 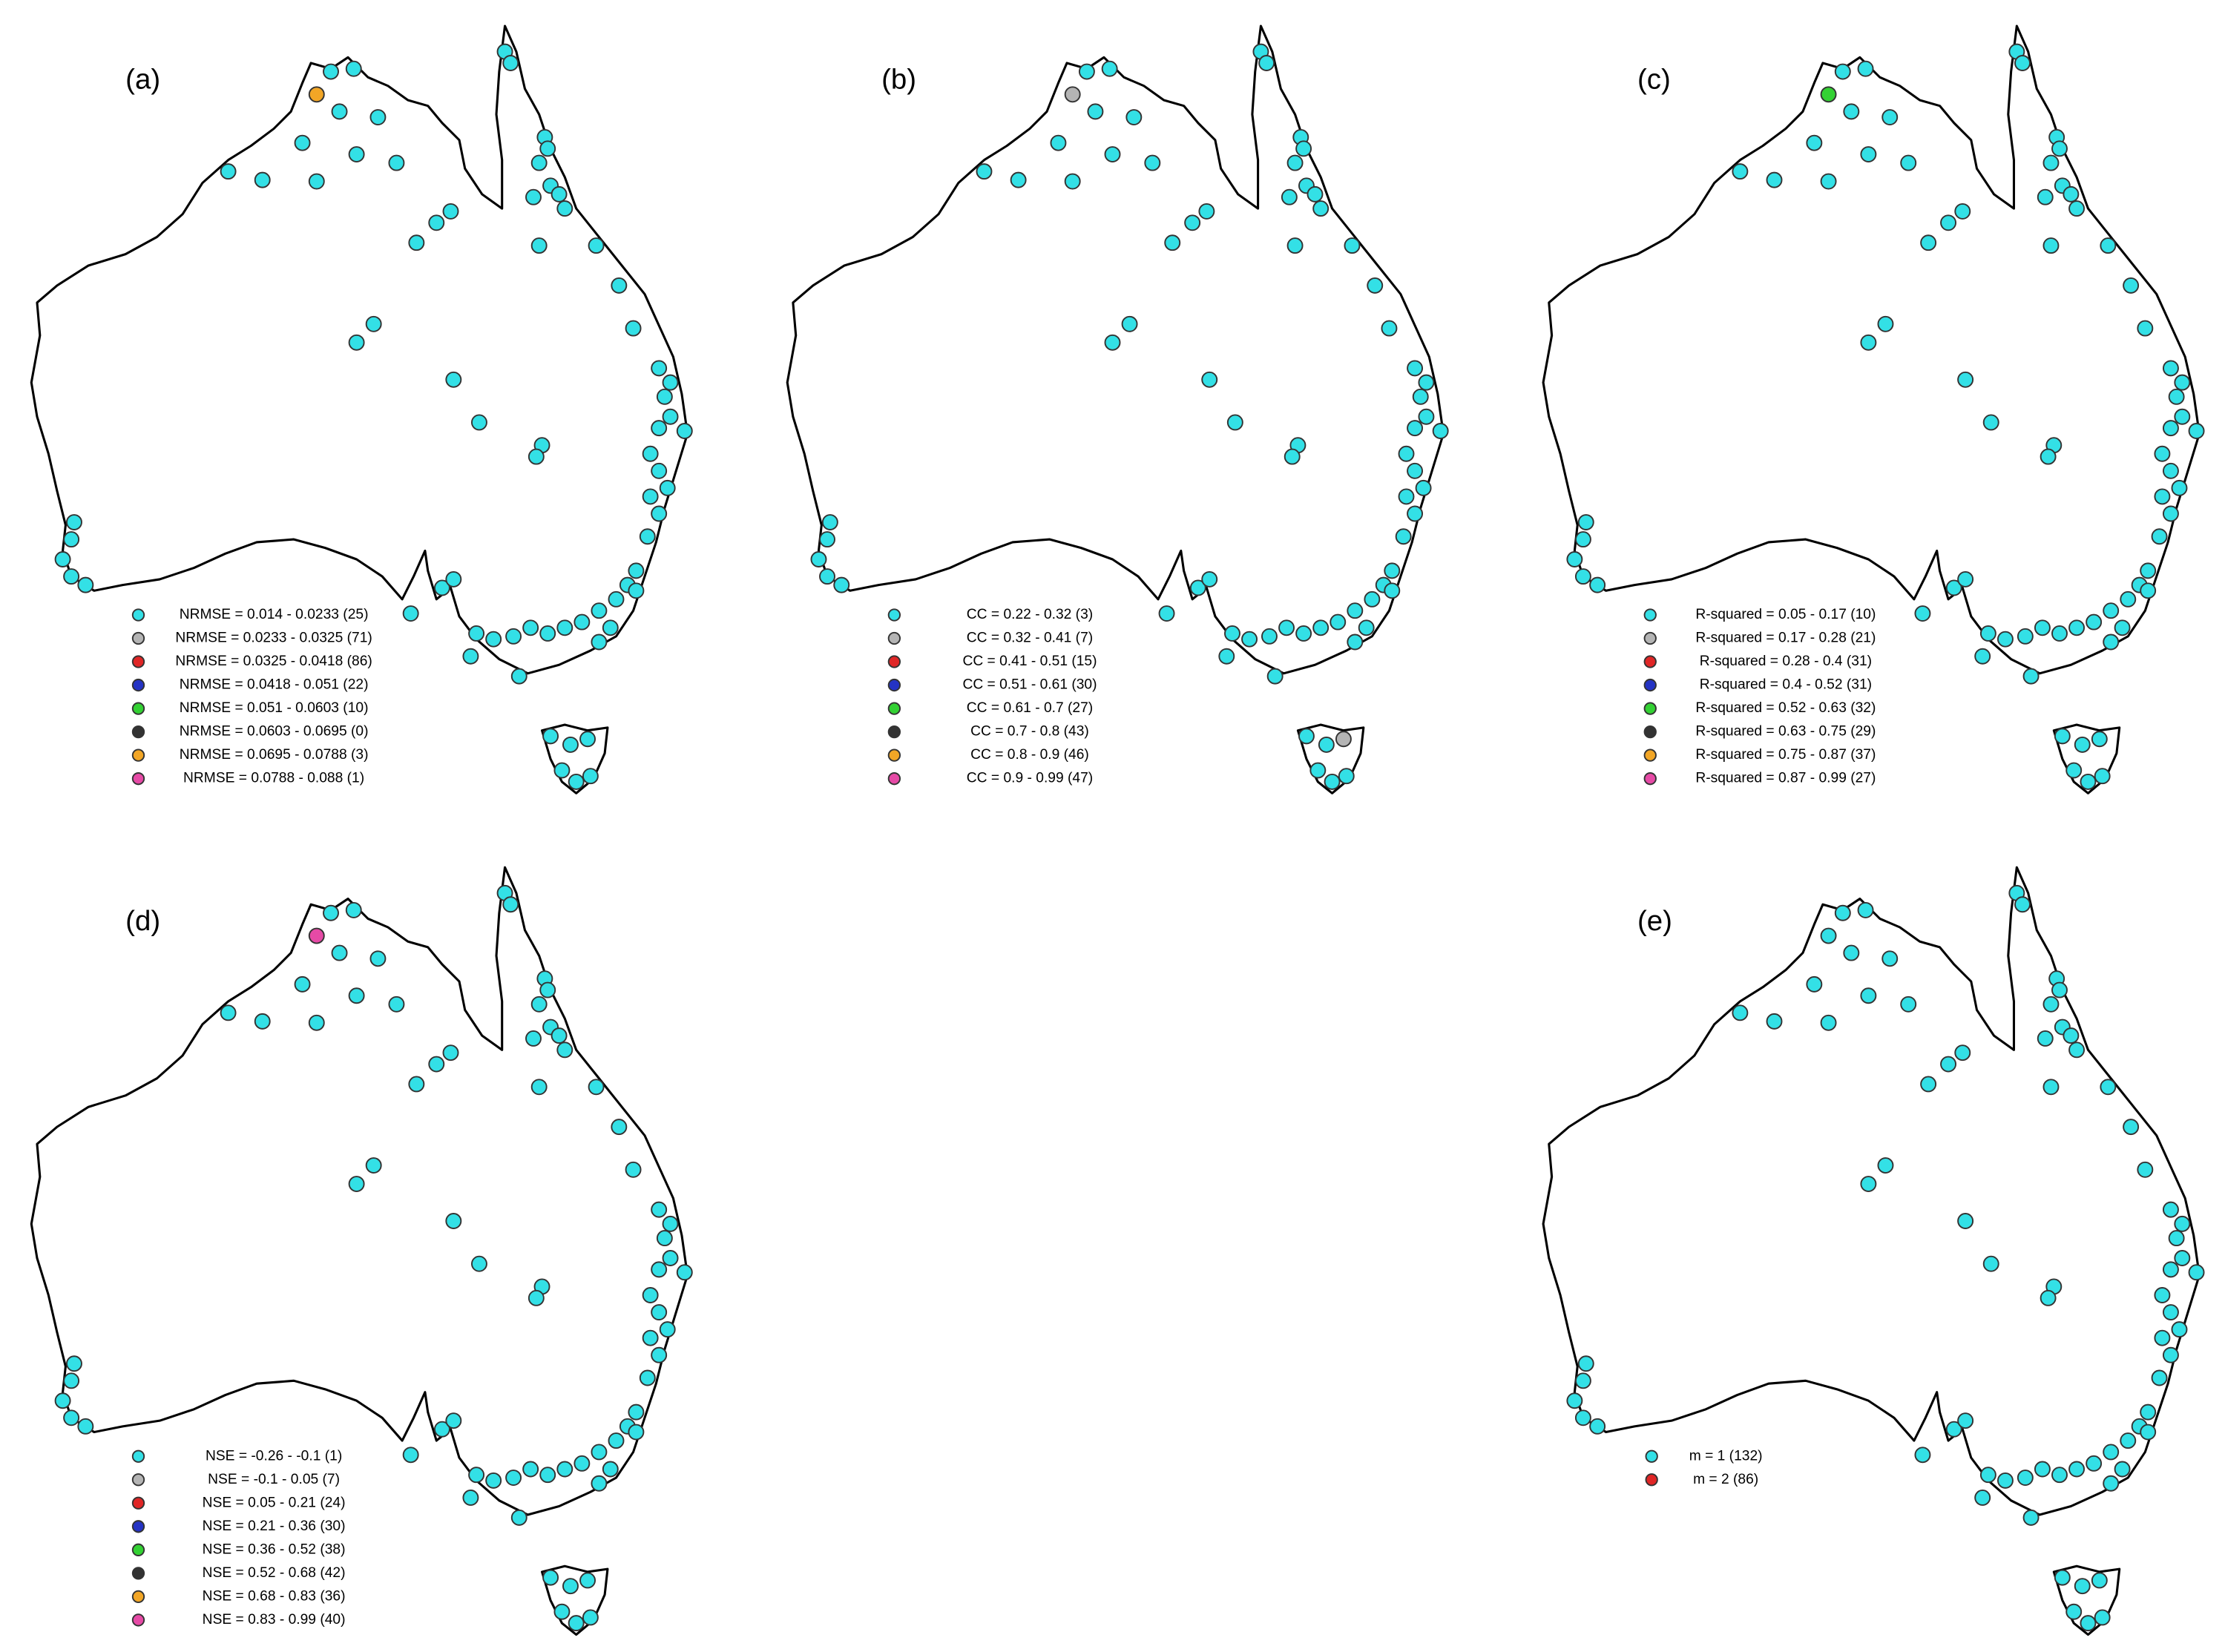 What do you see at coordinates (1654, 80) in the screenshot?
I see `panel-label: (c)` at bounding box center [1654, 80].